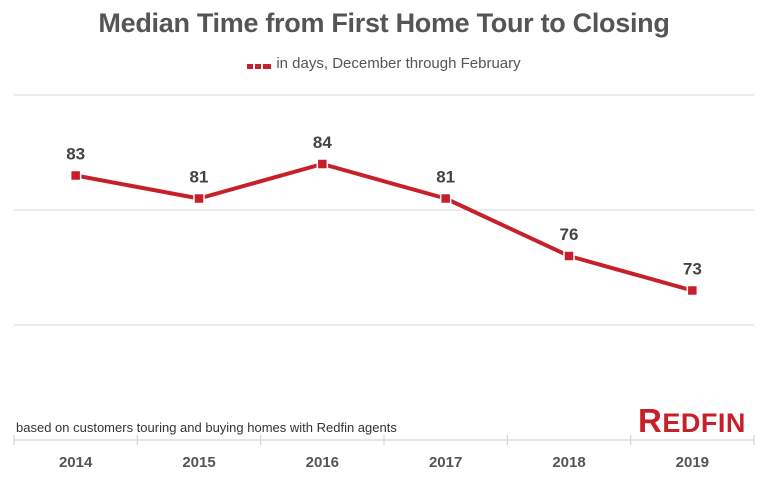 The width and height of the screenshot is (768, 480). I want to click on data-label: 73, so click(692, 269).